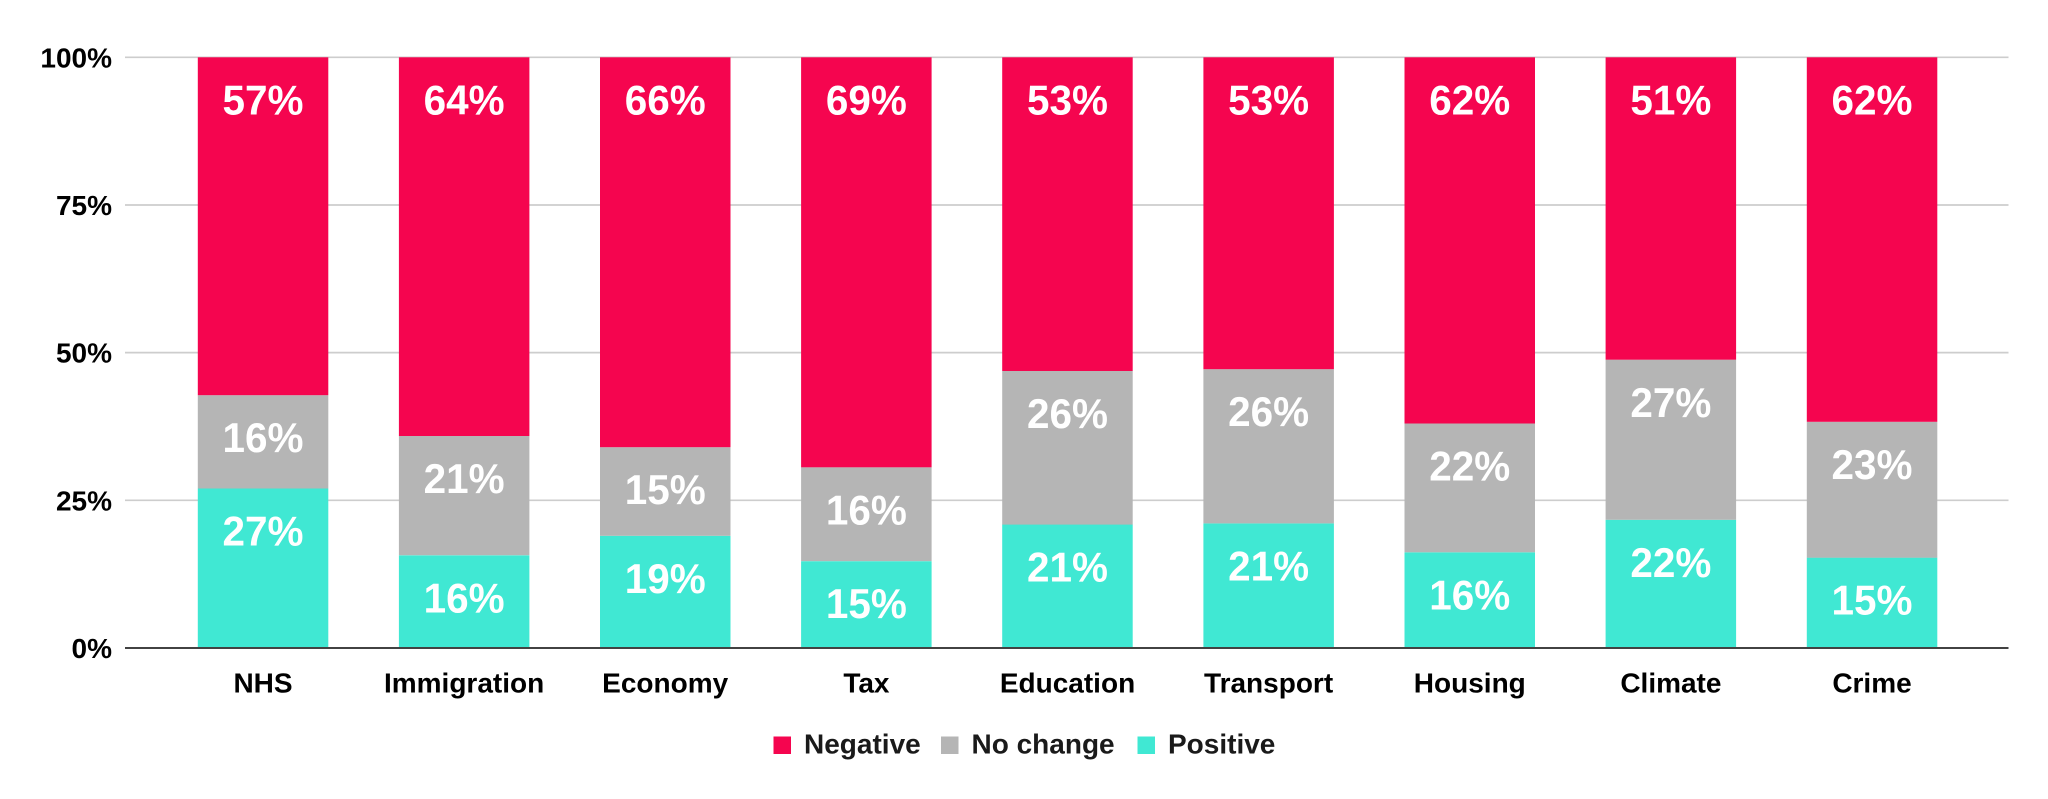 The height and width of the screenshot is (799, 2048). I want to click on svg-text: Education, so click(1067, 683).